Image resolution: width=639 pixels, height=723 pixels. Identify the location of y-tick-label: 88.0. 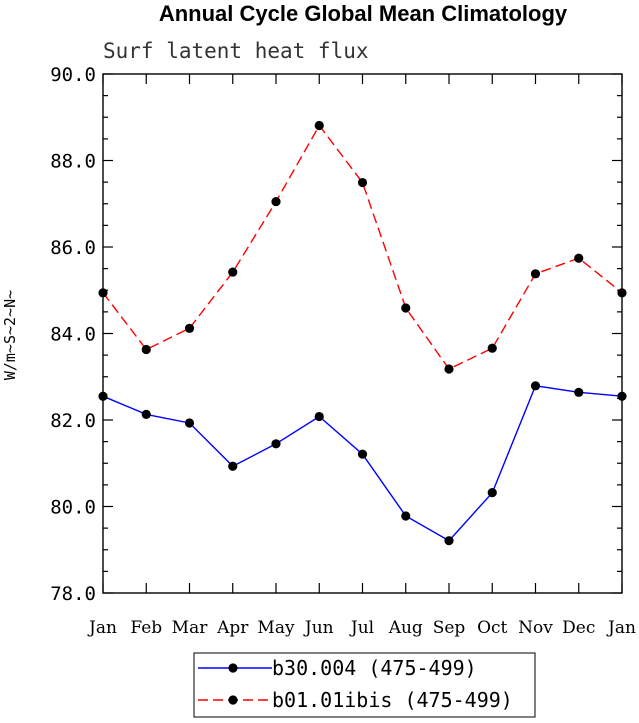
(73, 162).